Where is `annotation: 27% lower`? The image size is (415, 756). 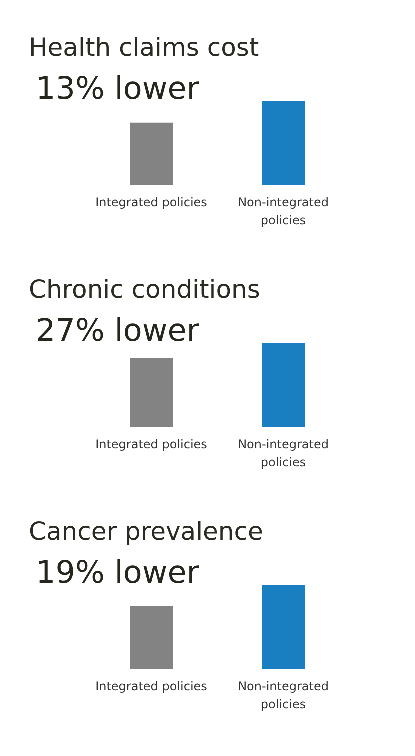 annotation: 27% lower is located at coordinates (118, 331).